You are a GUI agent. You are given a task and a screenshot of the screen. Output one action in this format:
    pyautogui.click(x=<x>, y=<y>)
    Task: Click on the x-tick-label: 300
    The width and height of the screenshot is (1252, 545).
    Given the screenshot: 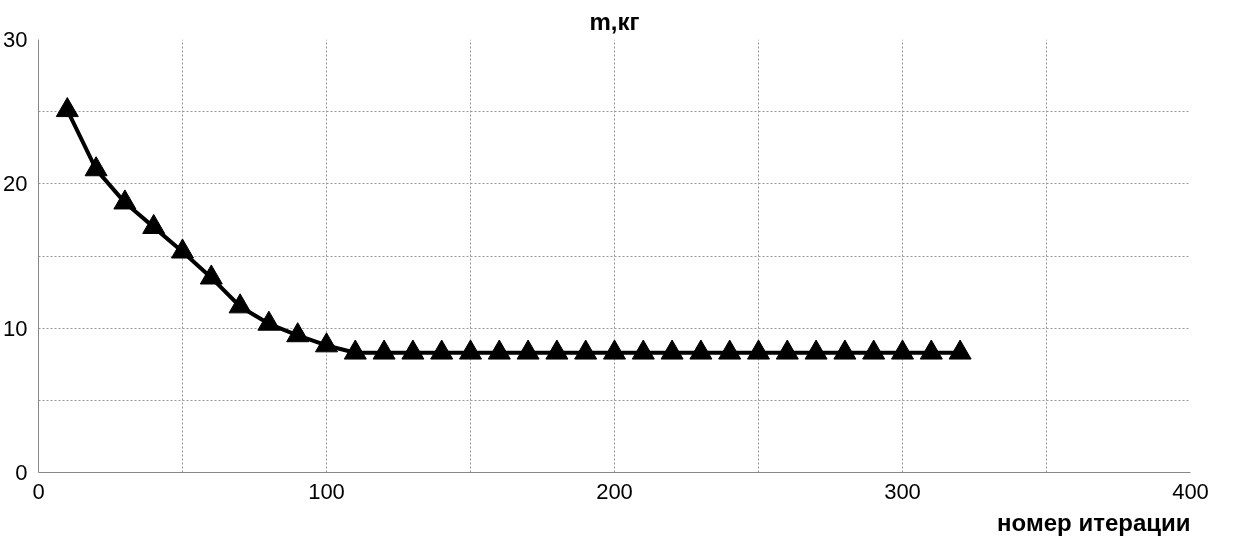 What is the action you would take?
    pyautogui.click(x=902, y=491)
    